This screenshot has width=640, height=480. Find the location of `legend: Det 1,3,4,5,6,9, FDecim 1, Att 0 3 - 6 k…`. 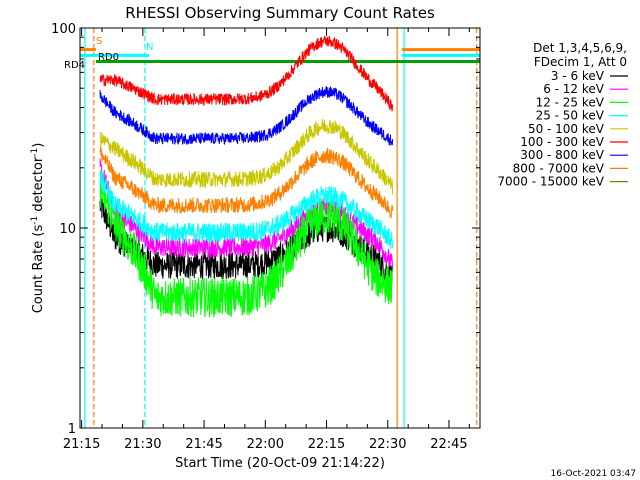

legend: Det 1,3,4,5,6,9, FDecim 1, Att 0 3 - 6 k… is located at coordinates (562, 115).